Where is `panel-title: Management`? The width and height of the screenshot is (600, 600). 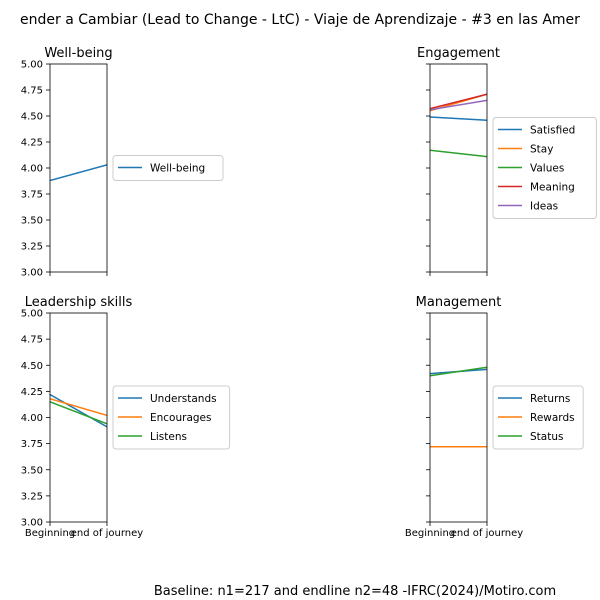
panel-title: Management is located at coordinates (459, 302).